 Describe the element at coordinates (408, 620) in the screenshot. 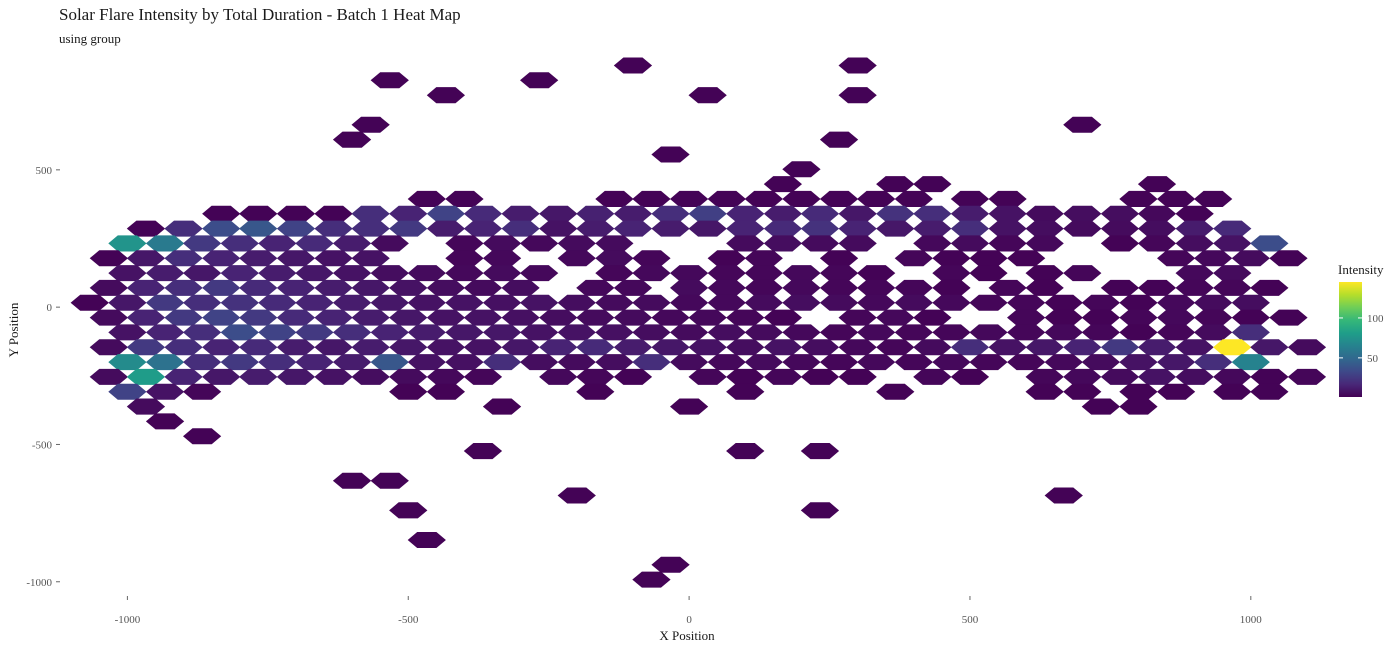

I see `x-tick-label: -500` at that location.